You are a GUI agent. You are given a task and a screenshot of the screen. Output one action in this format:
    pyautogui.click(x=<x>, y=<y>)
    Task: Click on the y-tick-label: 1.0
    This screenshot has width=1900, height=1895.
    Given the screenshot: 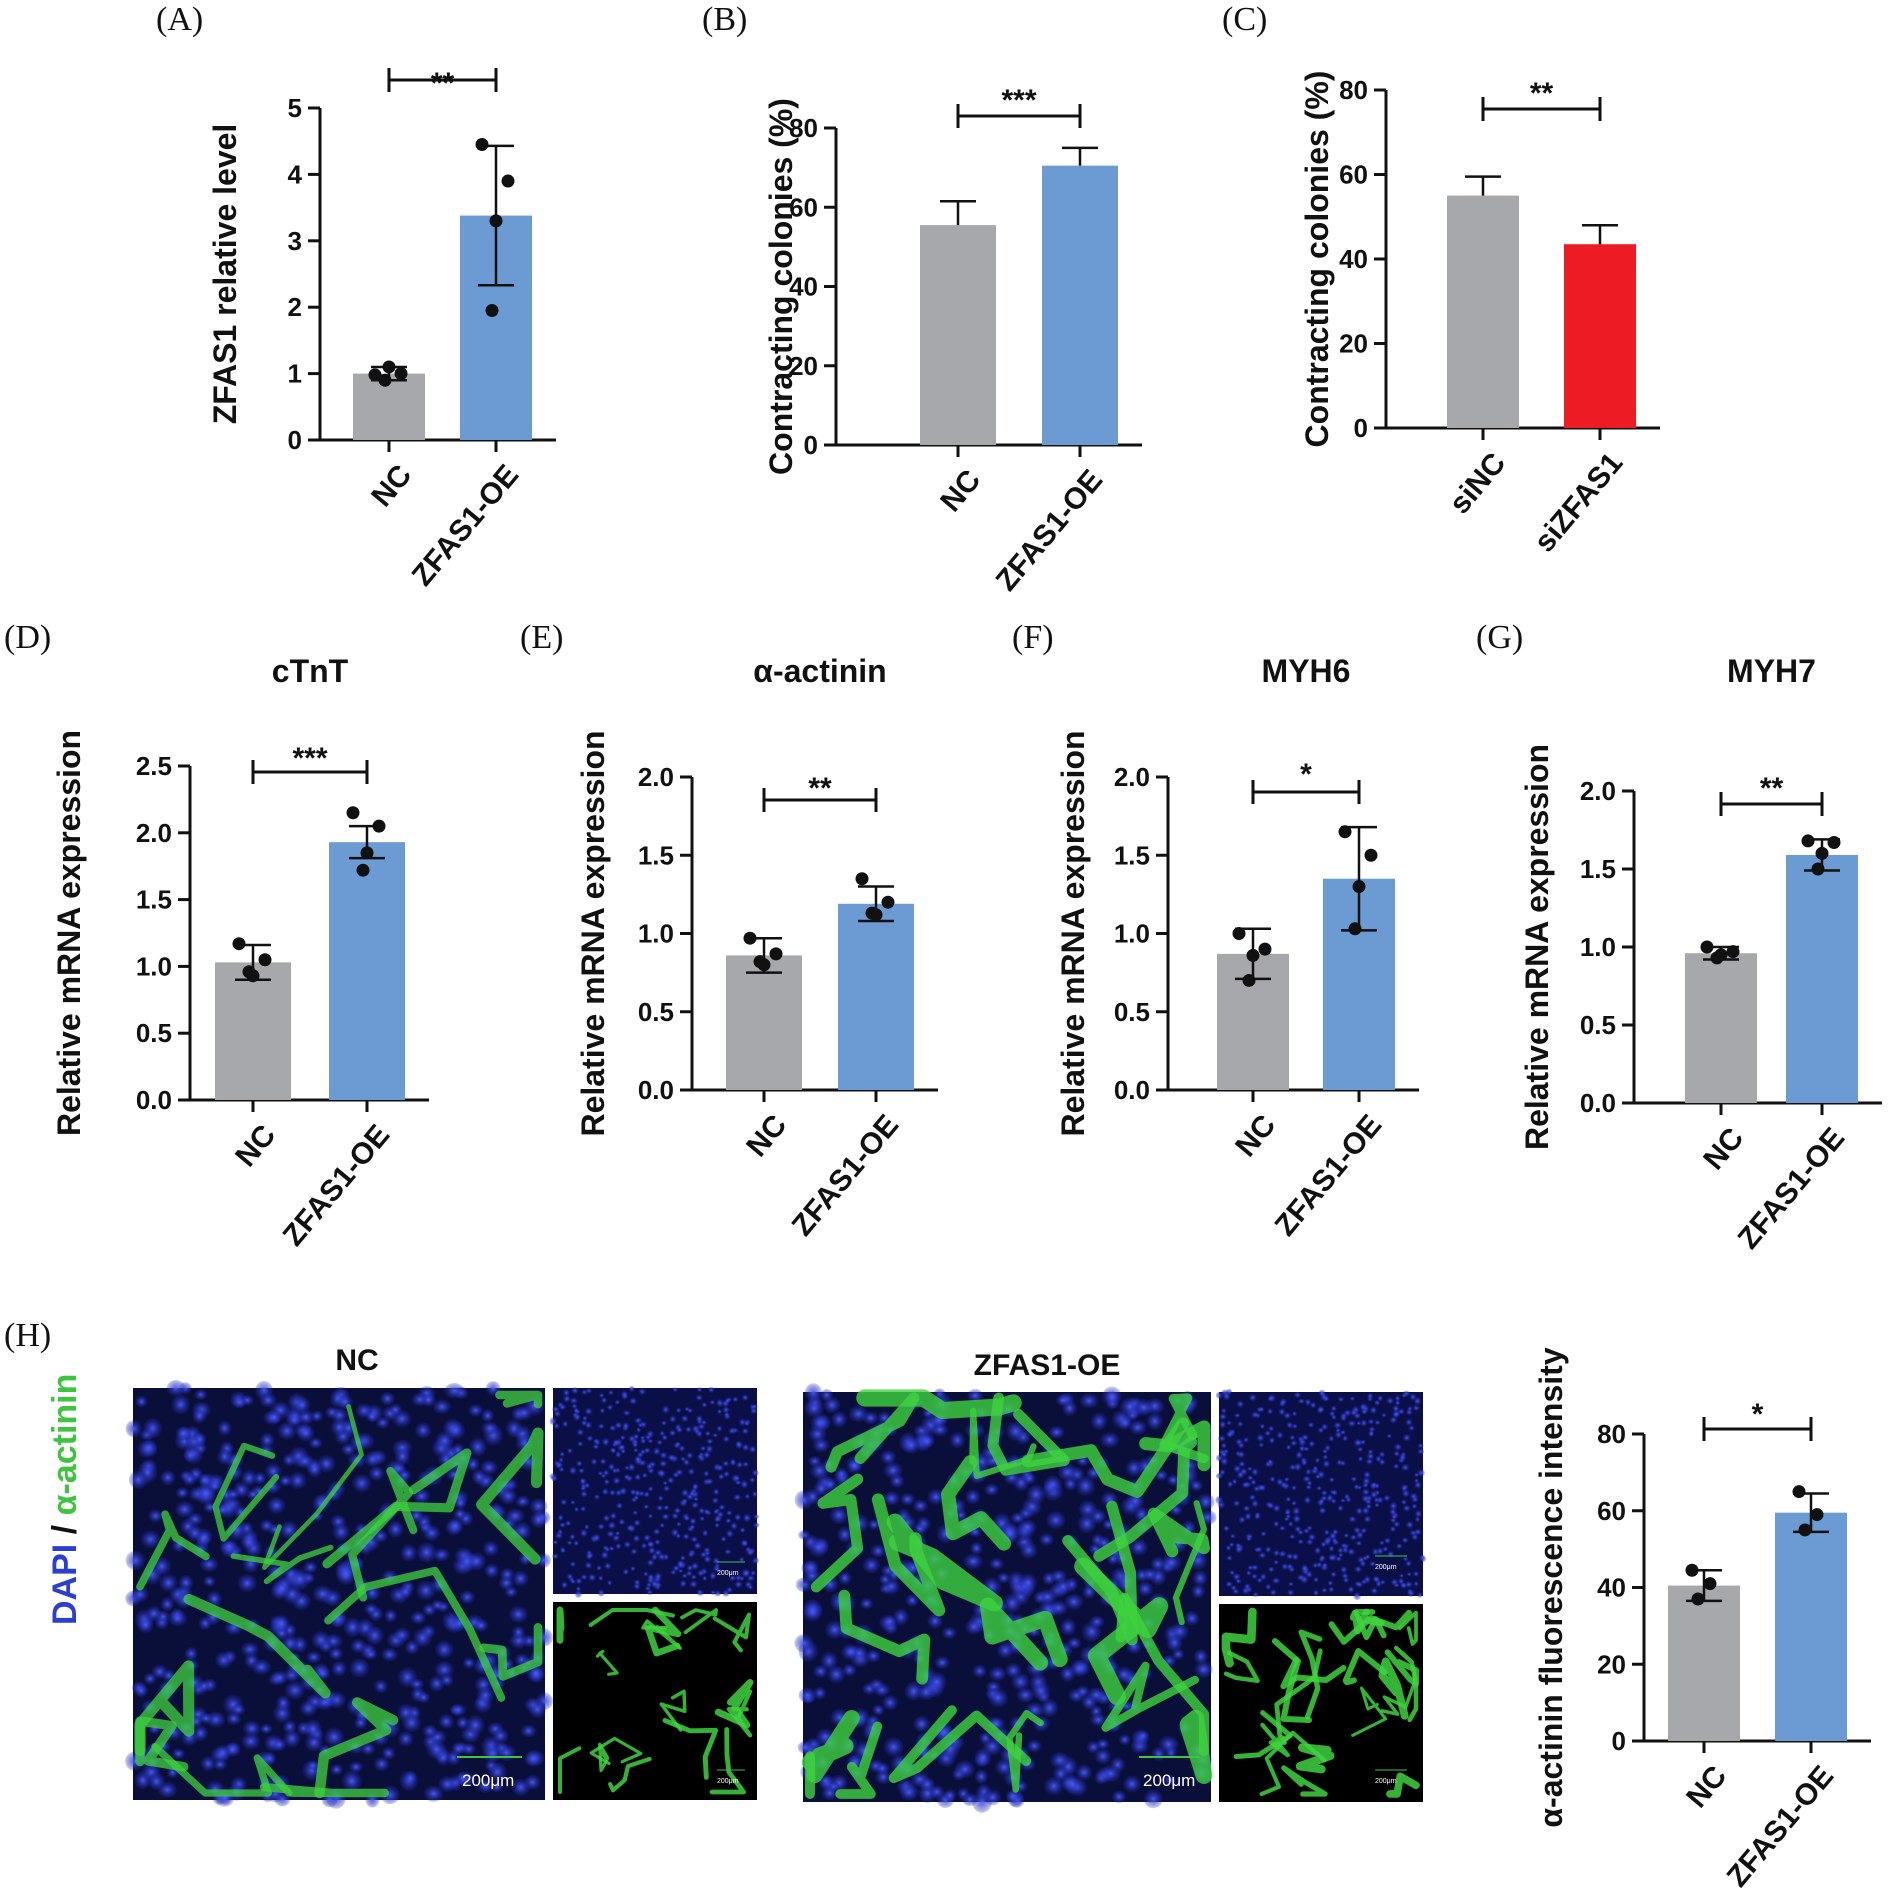 What is the action you would take?
    pyautogui.click(x=1598, y=947)
    